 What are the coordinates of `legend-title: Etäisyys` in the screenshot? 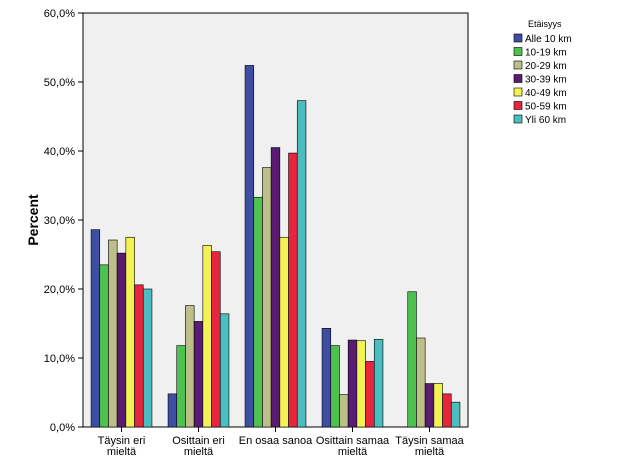 It's located at (545, 24).